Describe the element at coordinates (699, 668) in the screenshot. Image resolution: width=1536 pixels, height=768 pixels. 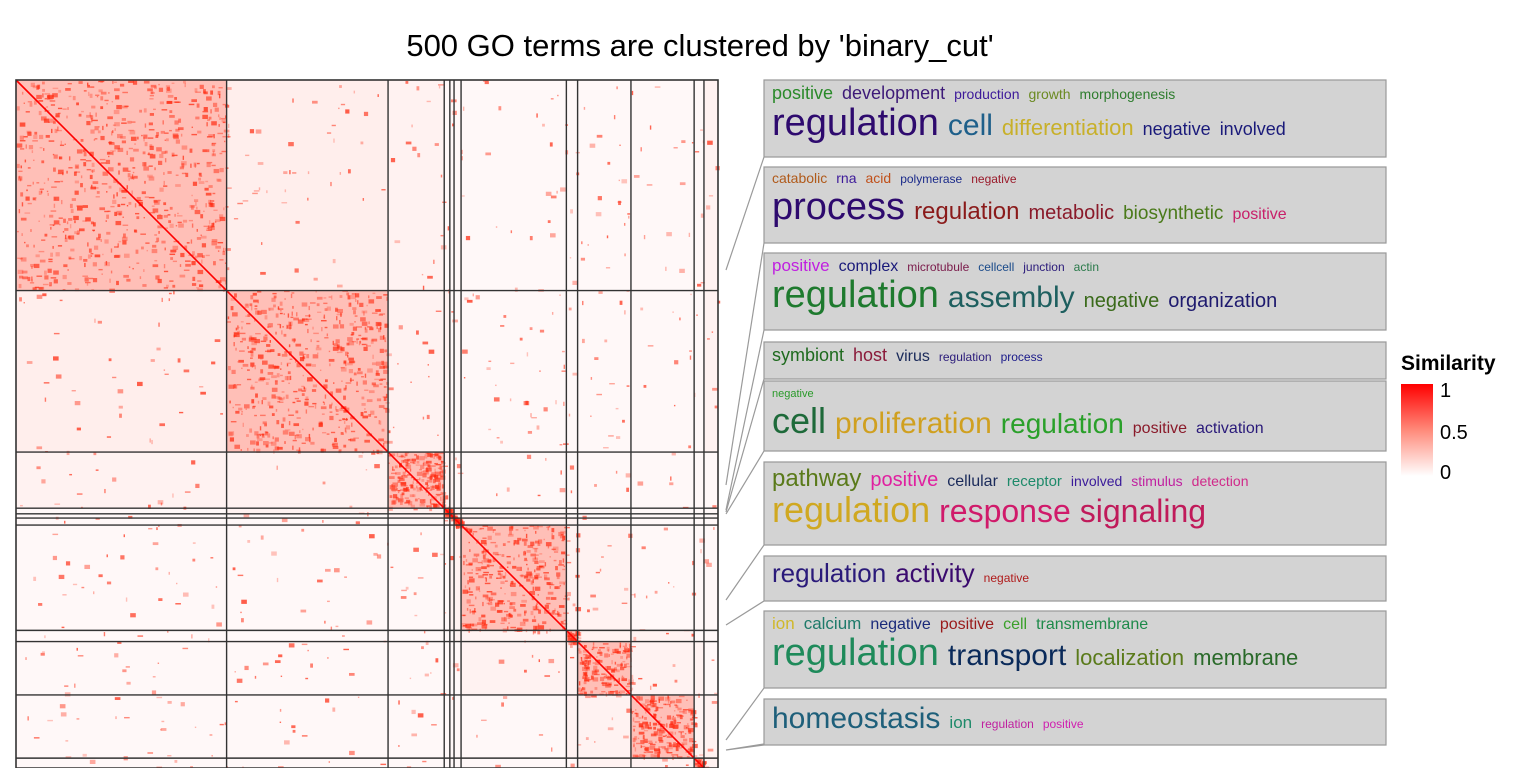
I see `heatmap-block` at that location.